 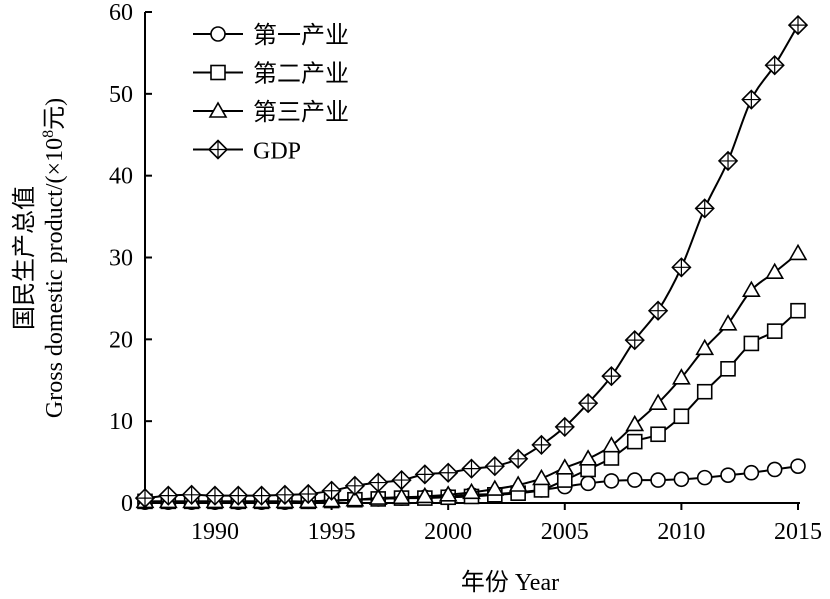 I want to click on x-tick-label-1995: 1995, so click(x=332, y=532).